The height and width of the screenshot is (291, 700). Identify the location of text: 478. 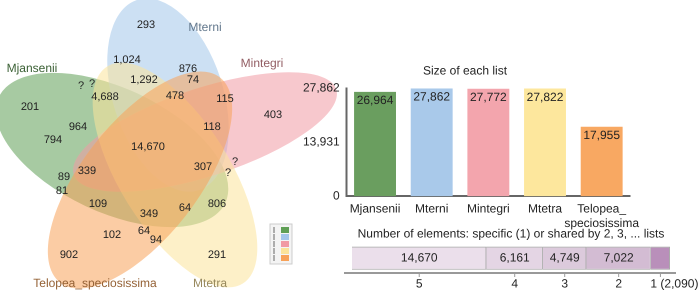
(175, 96).